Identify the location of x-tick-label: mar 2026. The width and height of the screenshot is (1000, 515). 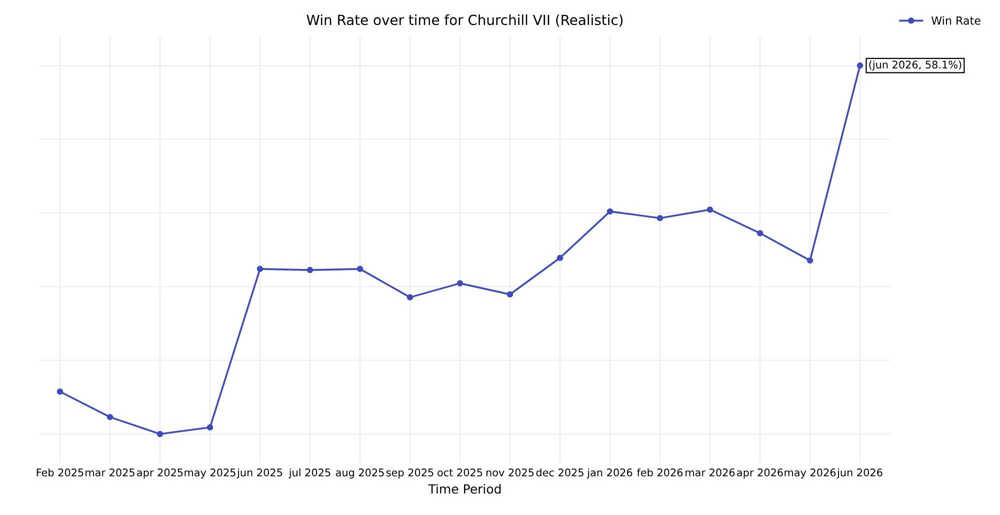
(710, 472).